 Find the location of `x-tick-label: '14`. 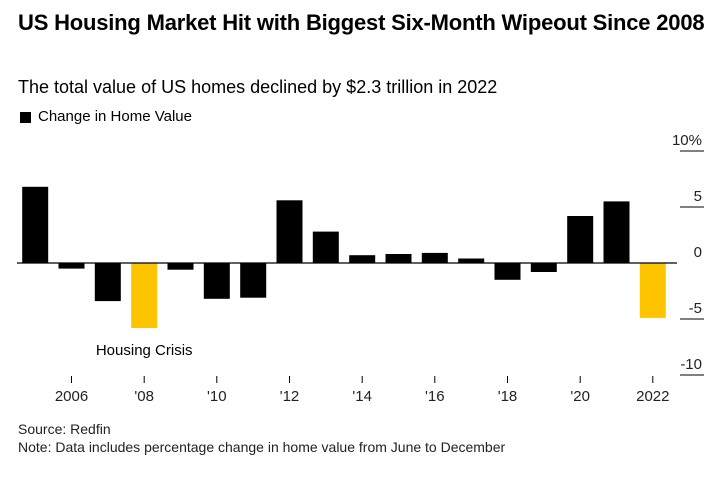

x-tick-label: '14 is located at coordinates (362, 396).